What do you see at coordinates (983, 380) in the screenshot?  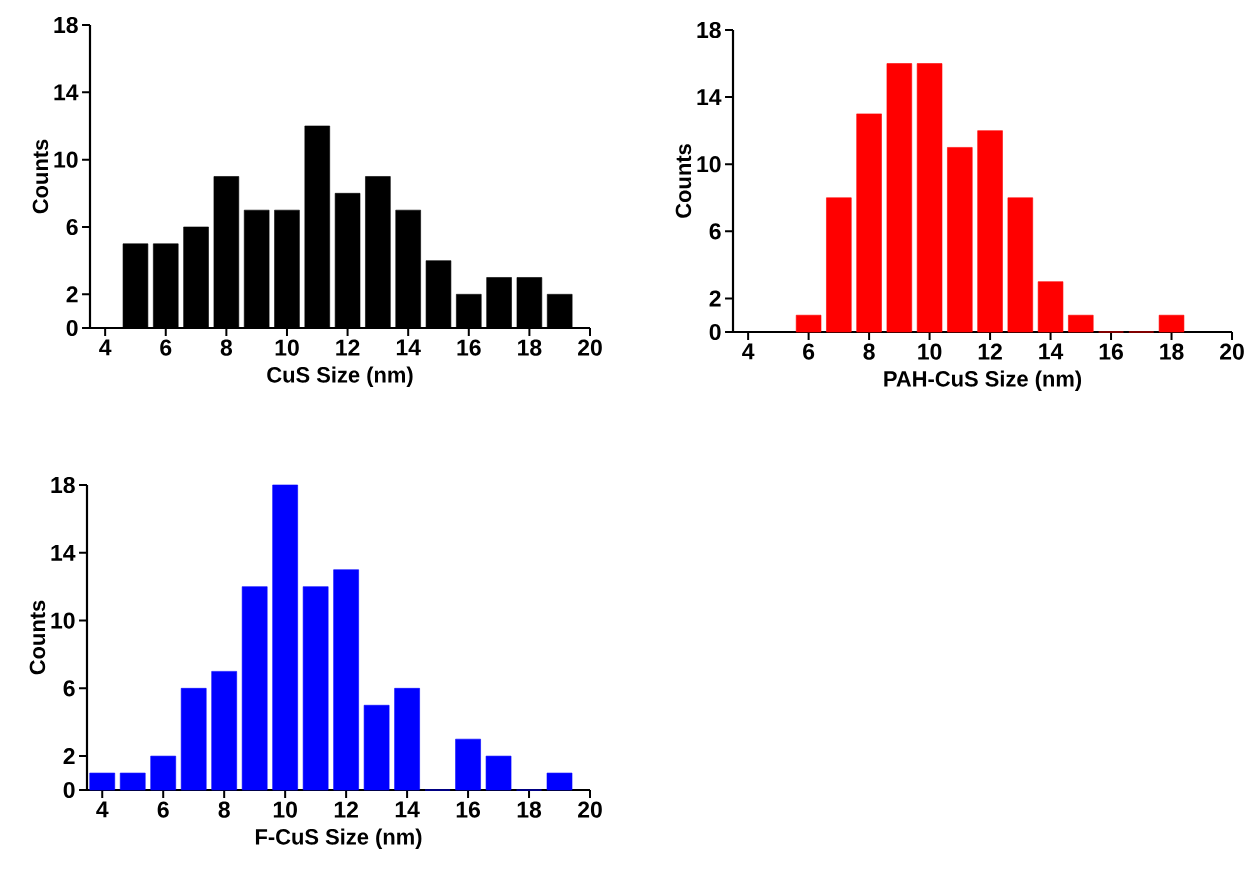 I see `x-axis-title: PAH-CuS Size (nm)` at bounding box center [983, 380].